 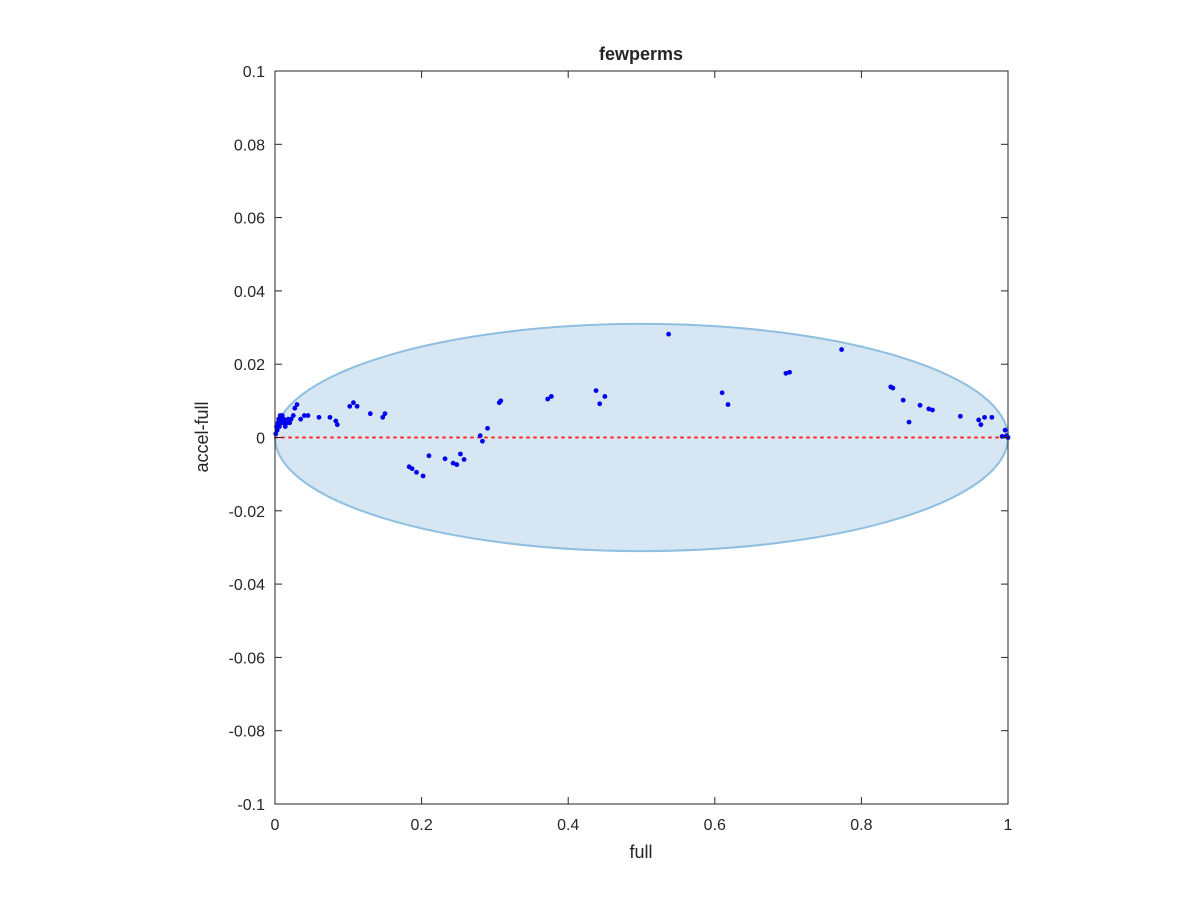 What do you see at coordinates (249, 292) in the screenshot?
I see `y-tick-label: 0.04` at bounding box center [249, 292].